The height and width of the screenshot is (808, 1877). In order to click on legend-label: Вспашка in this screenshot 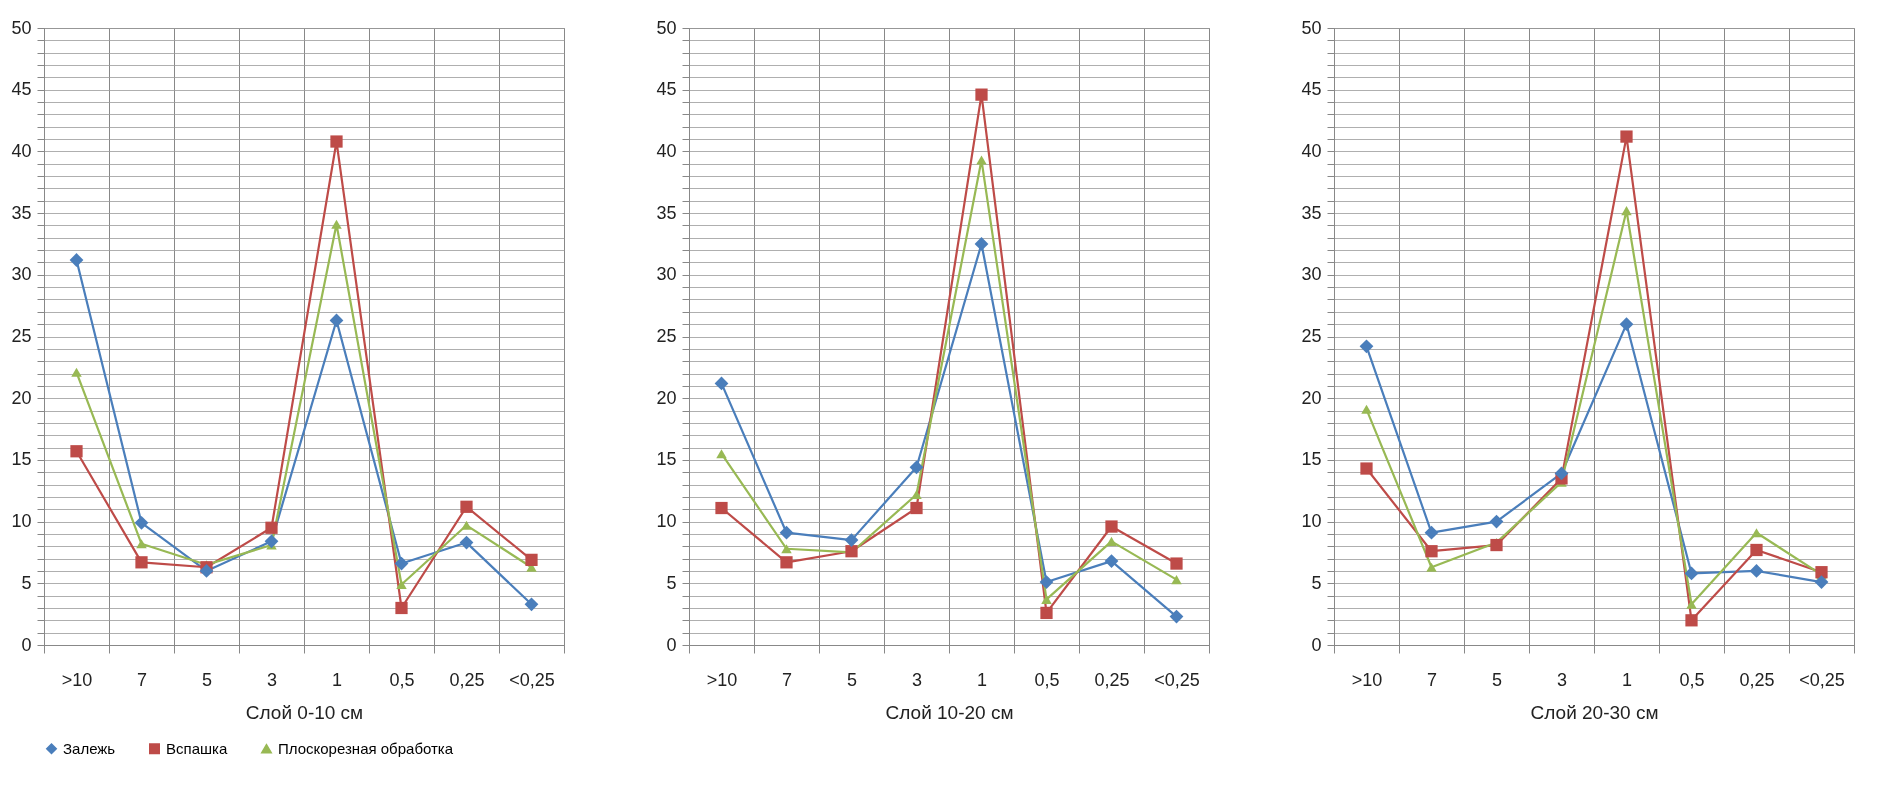, I will do `click(197, 748)`.